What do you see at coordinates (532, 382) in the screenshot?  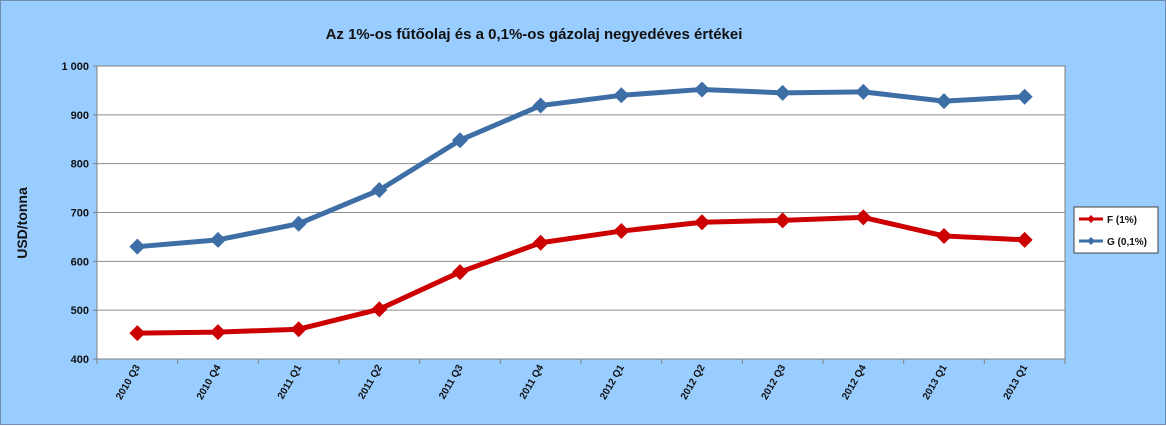 I see `x-tick-label: 2011 Q4` at bounding box center [532, 382].